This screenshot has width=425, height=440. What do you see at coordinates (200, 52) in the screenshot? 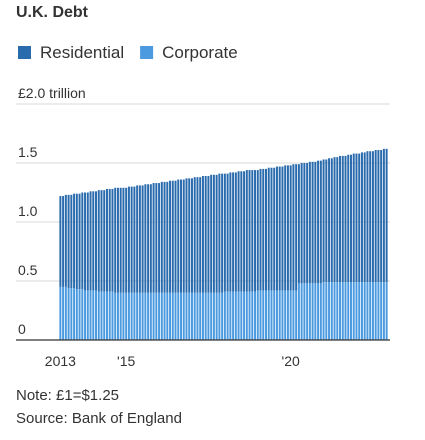
I see `legend-label: Corporate` at bounding box center [200, 52].